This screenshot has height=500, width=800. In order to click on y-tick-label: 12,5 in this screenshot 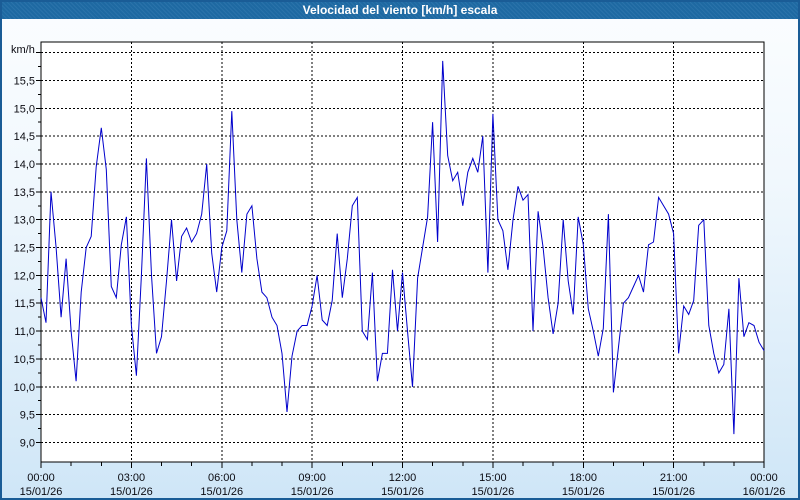, I will do `click(24, 249)`.